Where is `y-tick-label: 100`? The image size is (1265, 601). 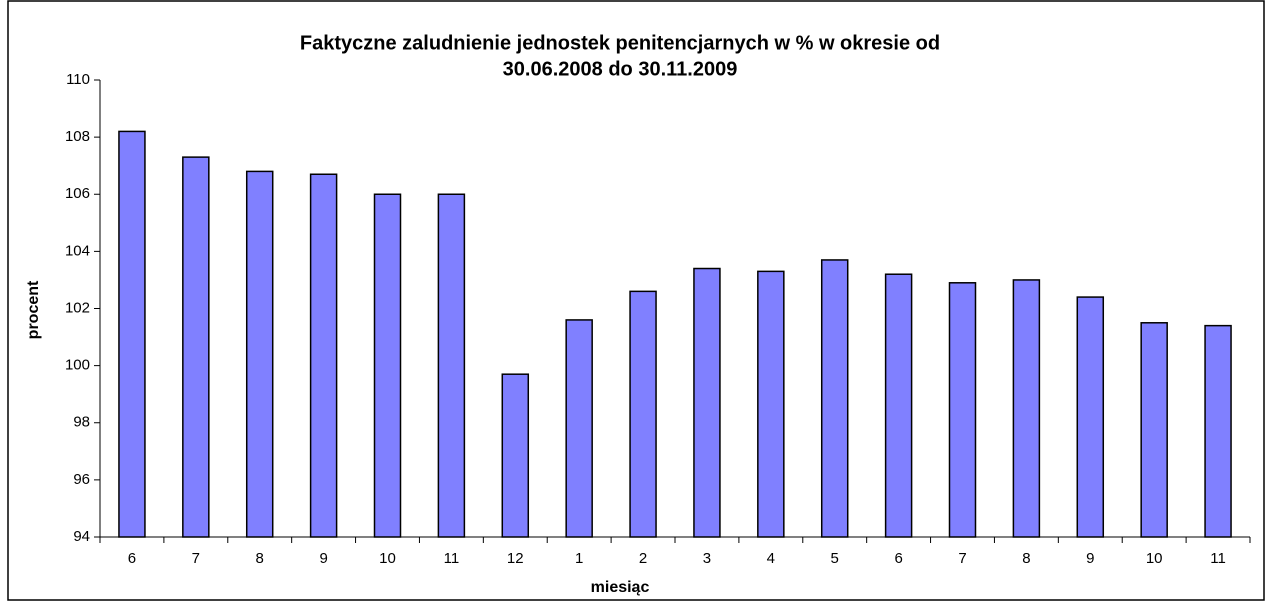
y-tick-label: 100 is located at coordinates (77, 365).